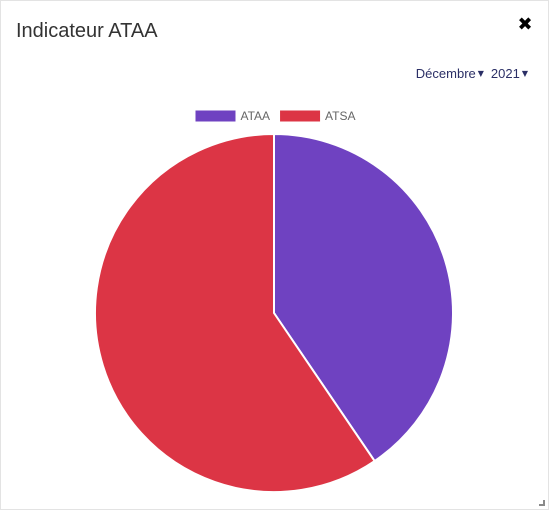 The image size is (549, 510). What do you see at coordinates (255, 116) in the screenshot?
I see `legend-label: ATAA` at bounding box center [255, 116].